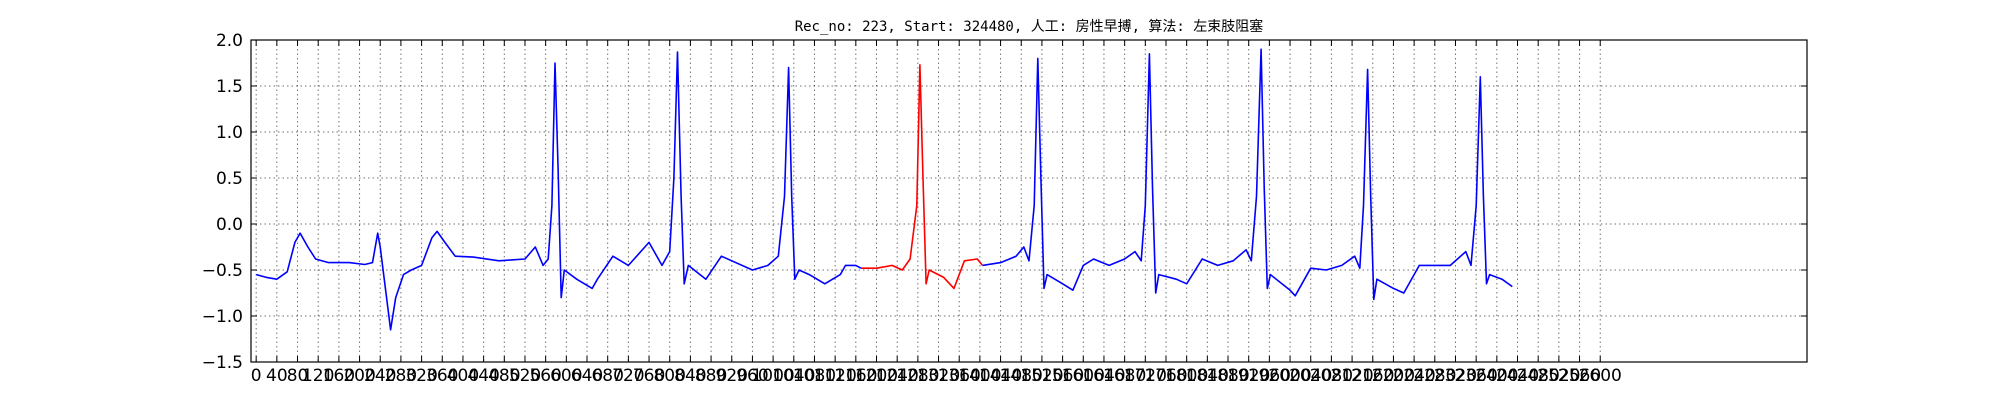 This screenshot has width=2000, height=400. I want to click on x-tick-label: 360, so click(442, 376).